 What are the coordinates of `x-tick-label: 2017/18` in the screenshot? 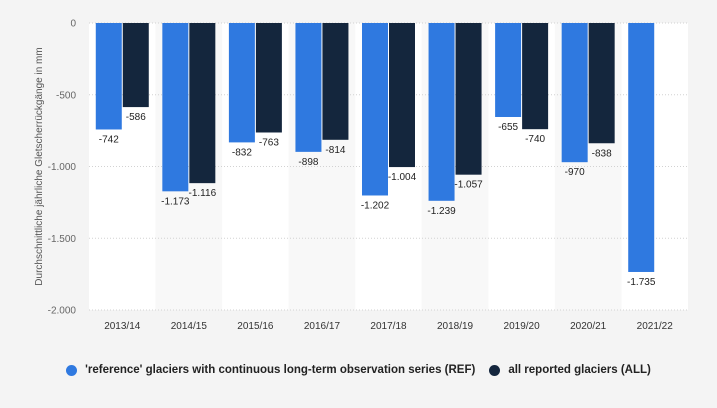 It's located at (388, 326).